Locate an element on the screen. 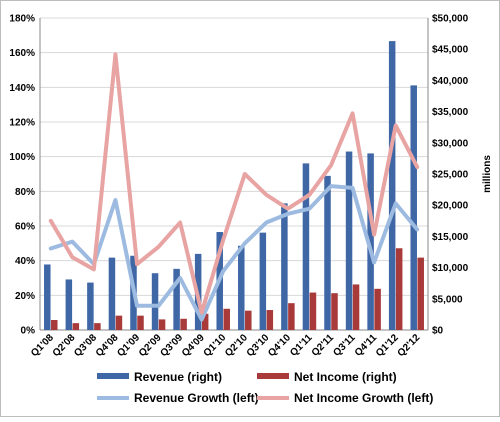 The width and height of the screenshot is (500, 422). right-tick-label: $0 is located at coordinates (438, 331).